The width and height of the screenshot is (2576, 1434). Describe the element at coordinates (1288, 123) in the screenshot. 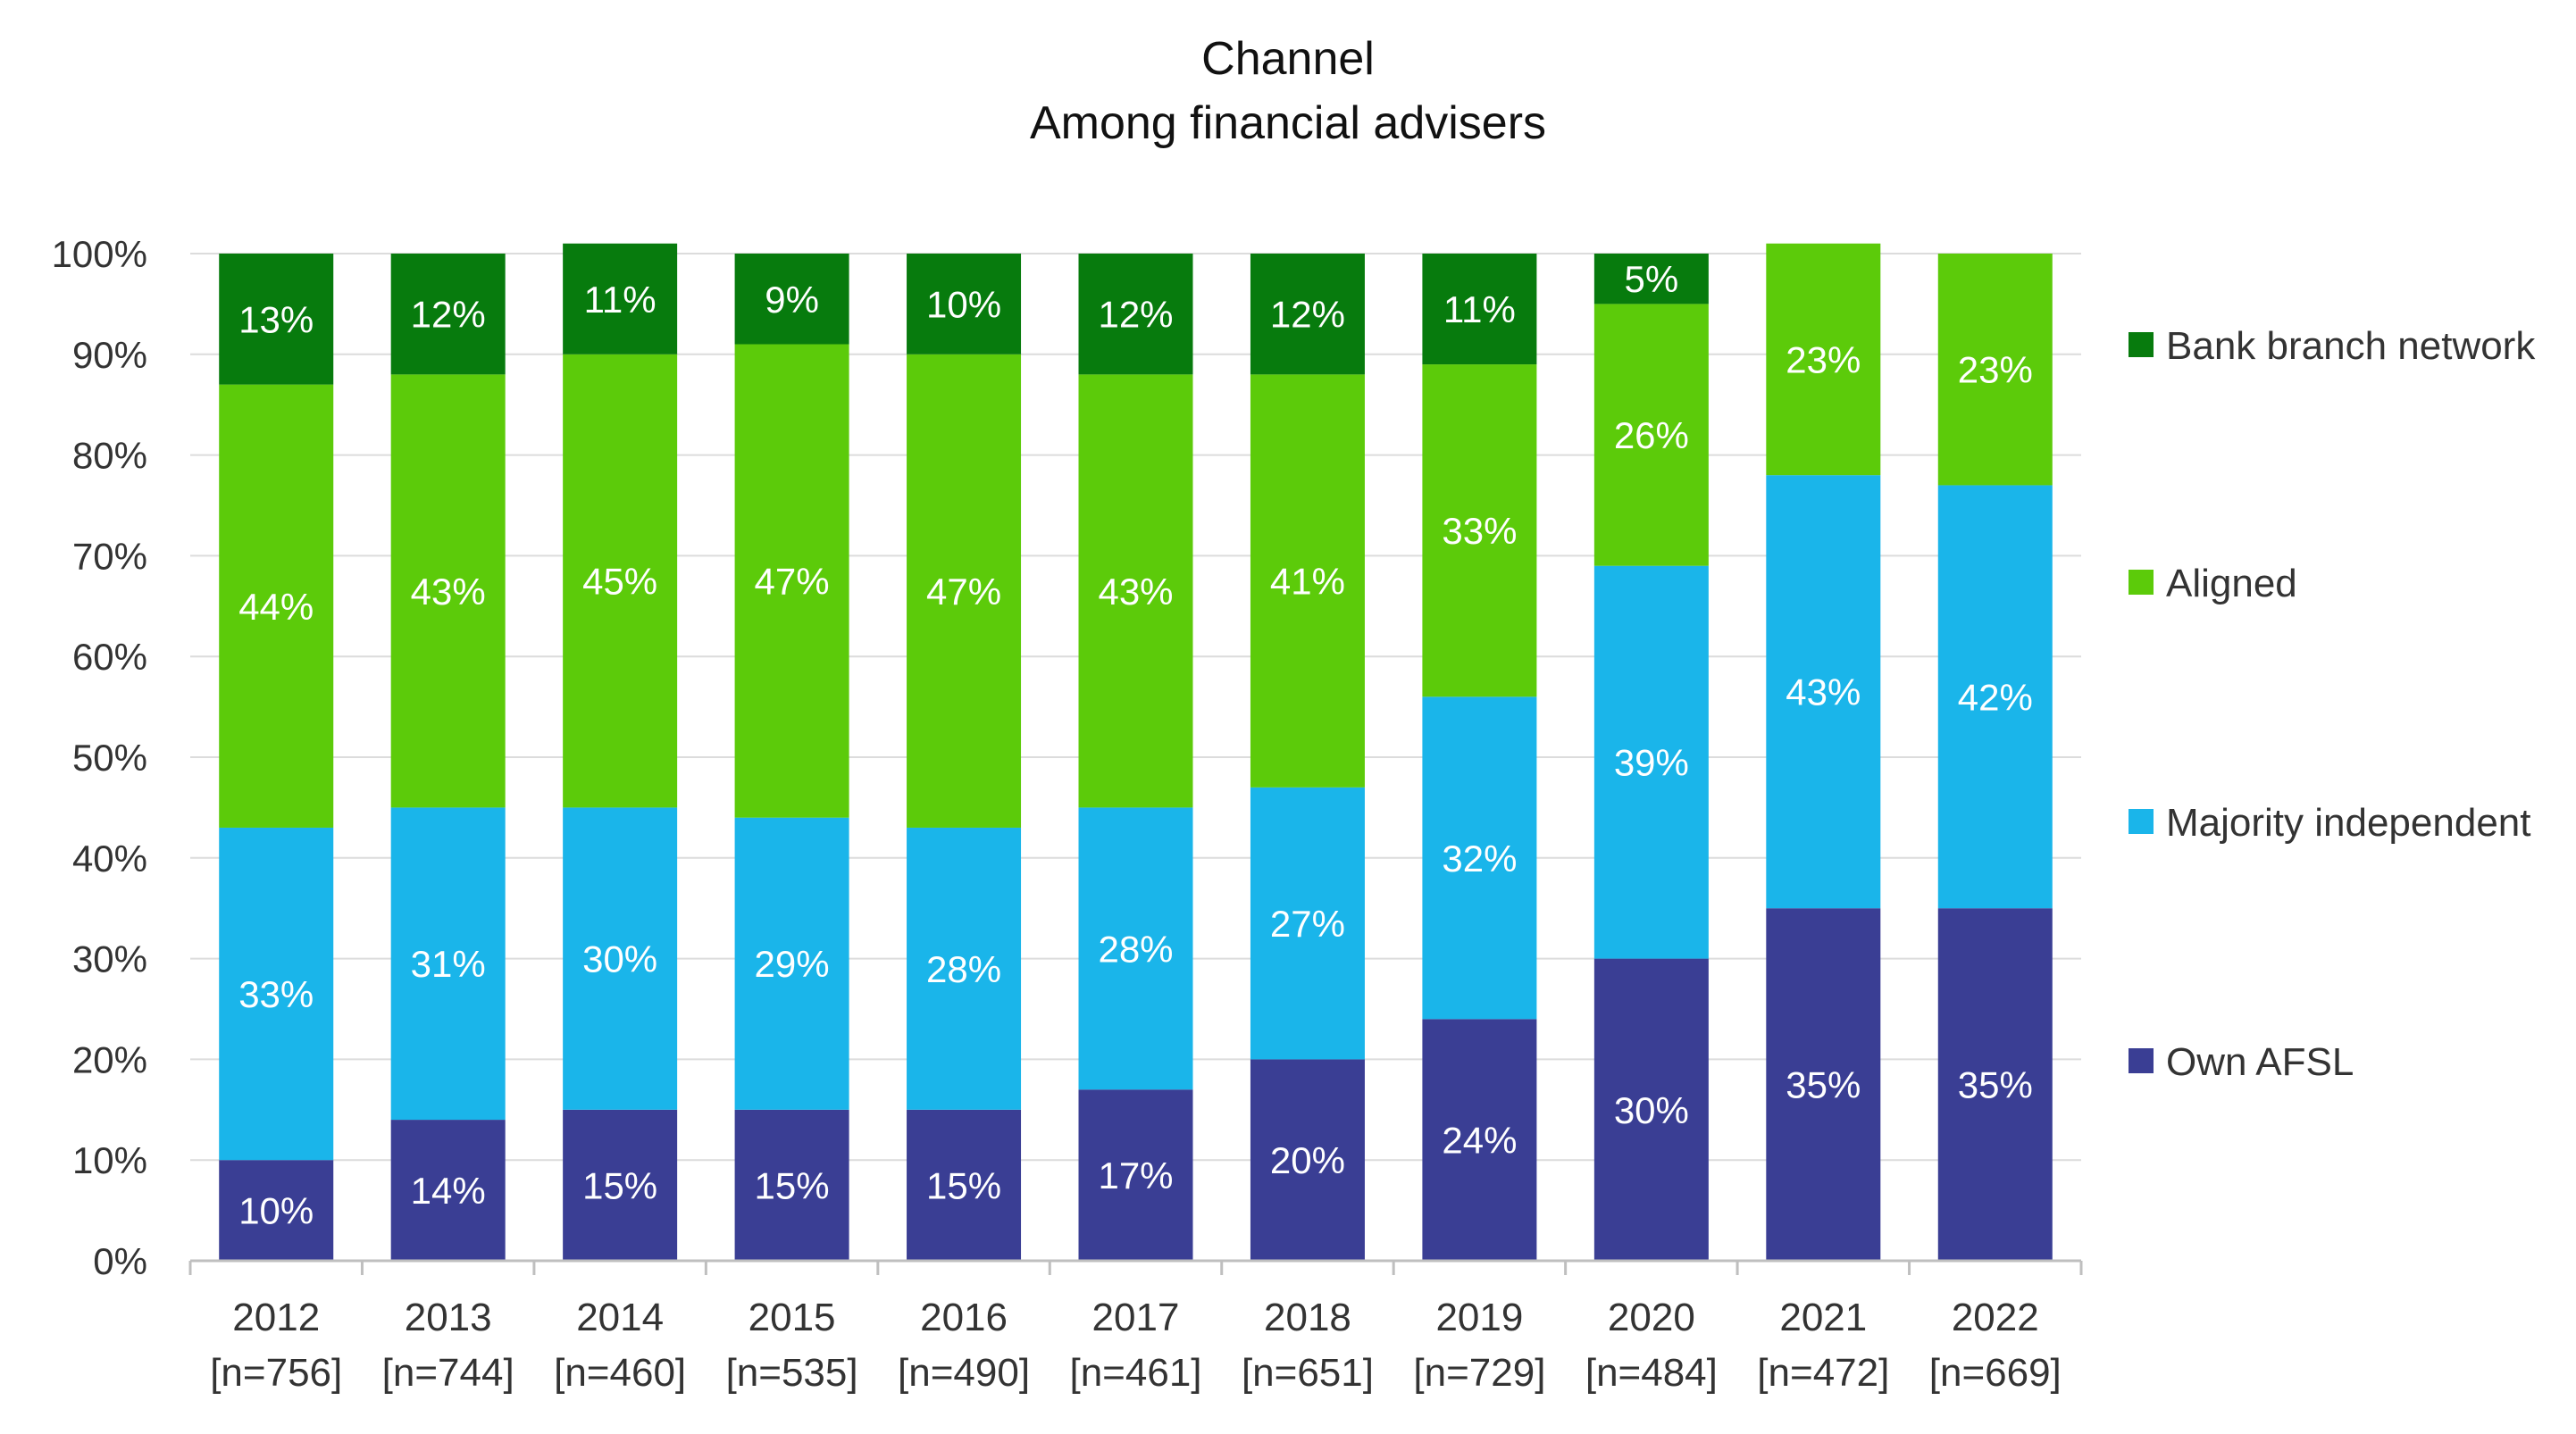

I see `chart-subtitle: Among financial advisers` at that location.